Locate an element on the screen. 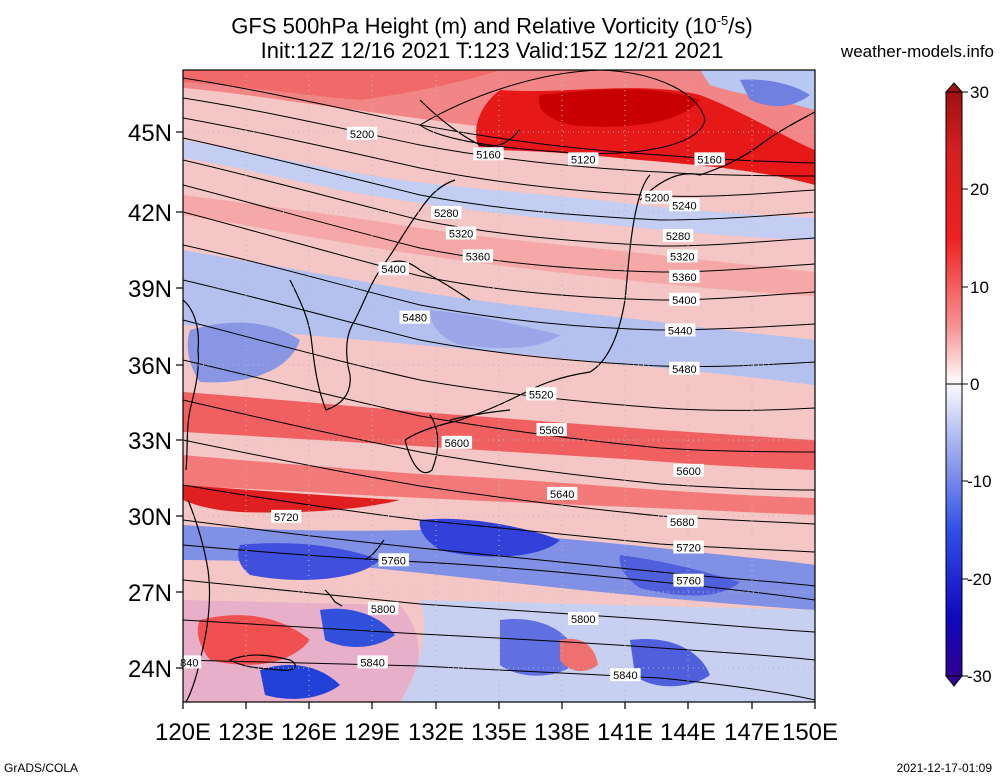  colorbar-label: -10 is located at coordinates (979, 481).